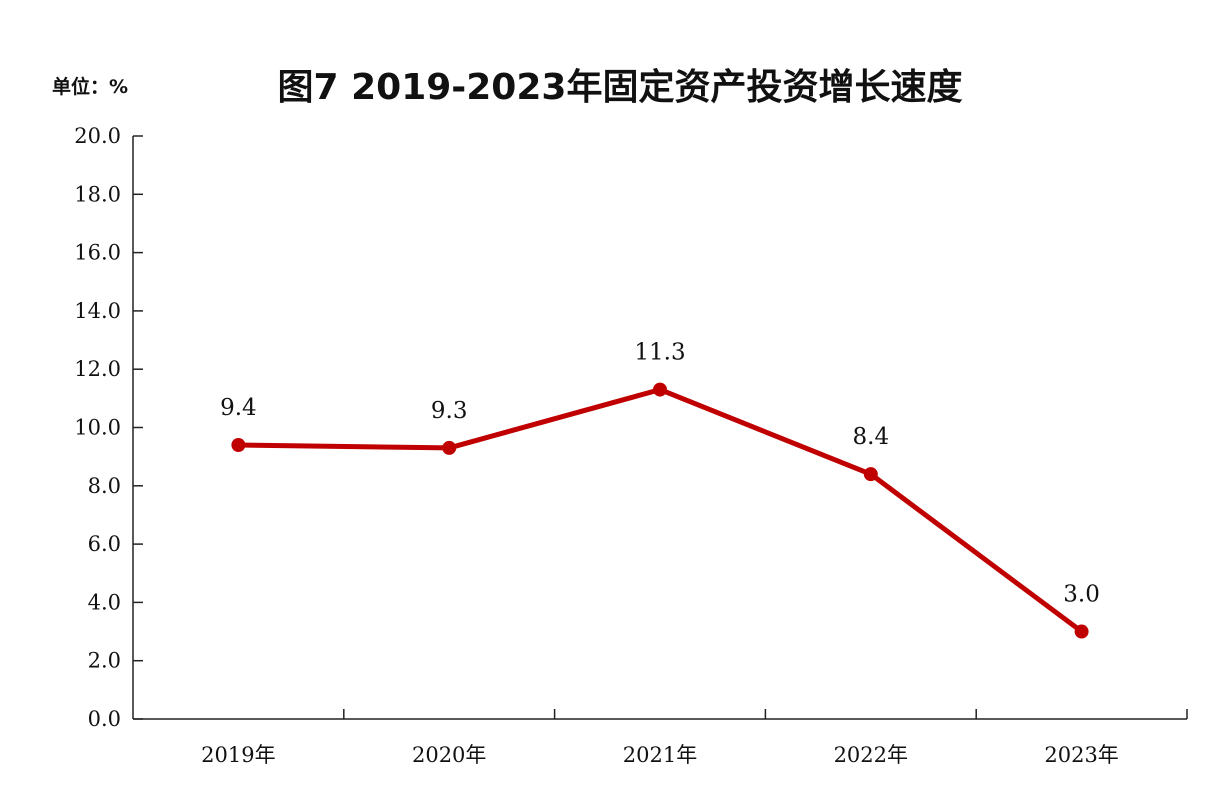  Describe the element at coordinates (104, 719) in the screenshot. I see `y-tick-label: 0.0` at that location.